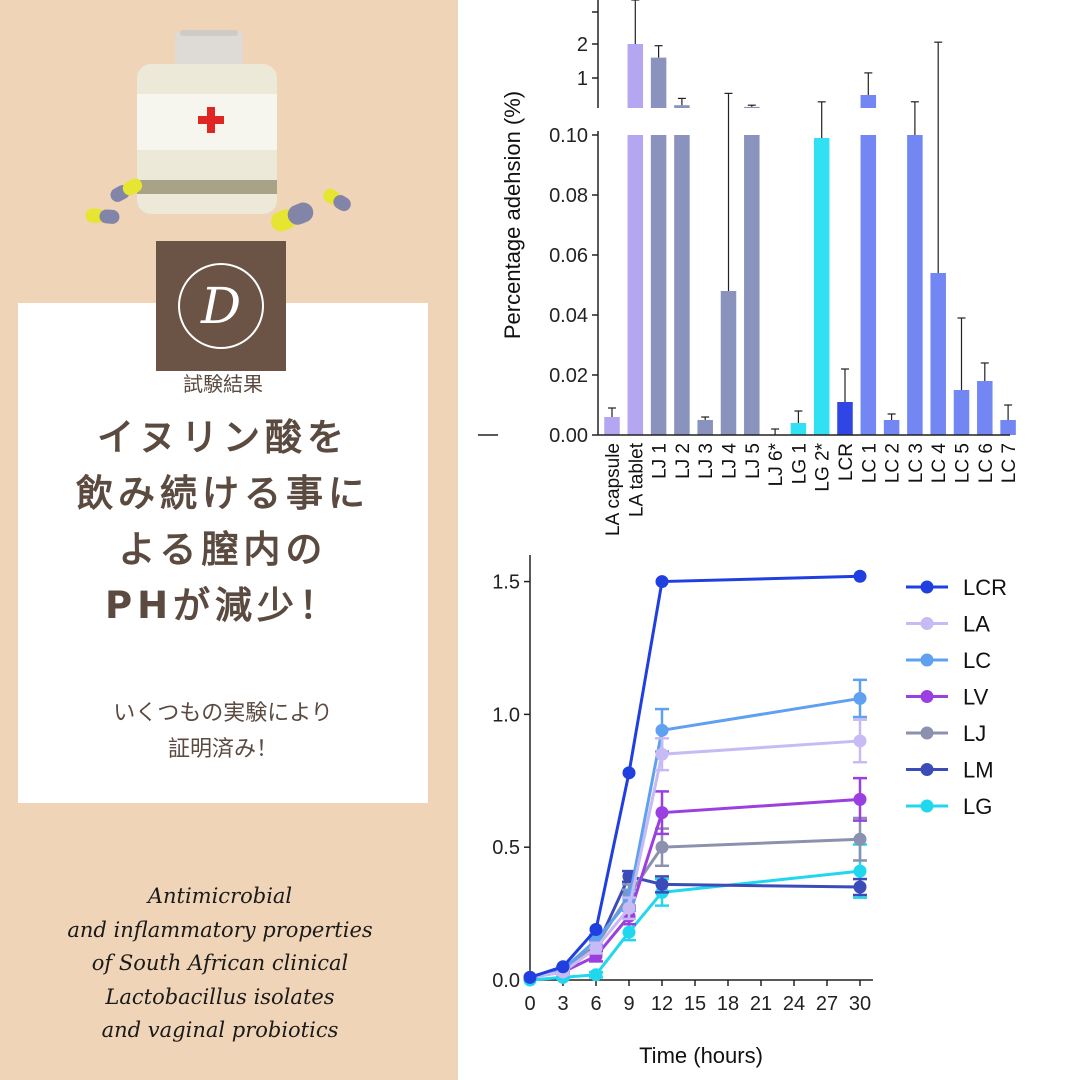 The image size is (1080, 1080). Describe the element at coordinates (956, 587) in the screenshot. I see `legend-item: LCR` at that location.